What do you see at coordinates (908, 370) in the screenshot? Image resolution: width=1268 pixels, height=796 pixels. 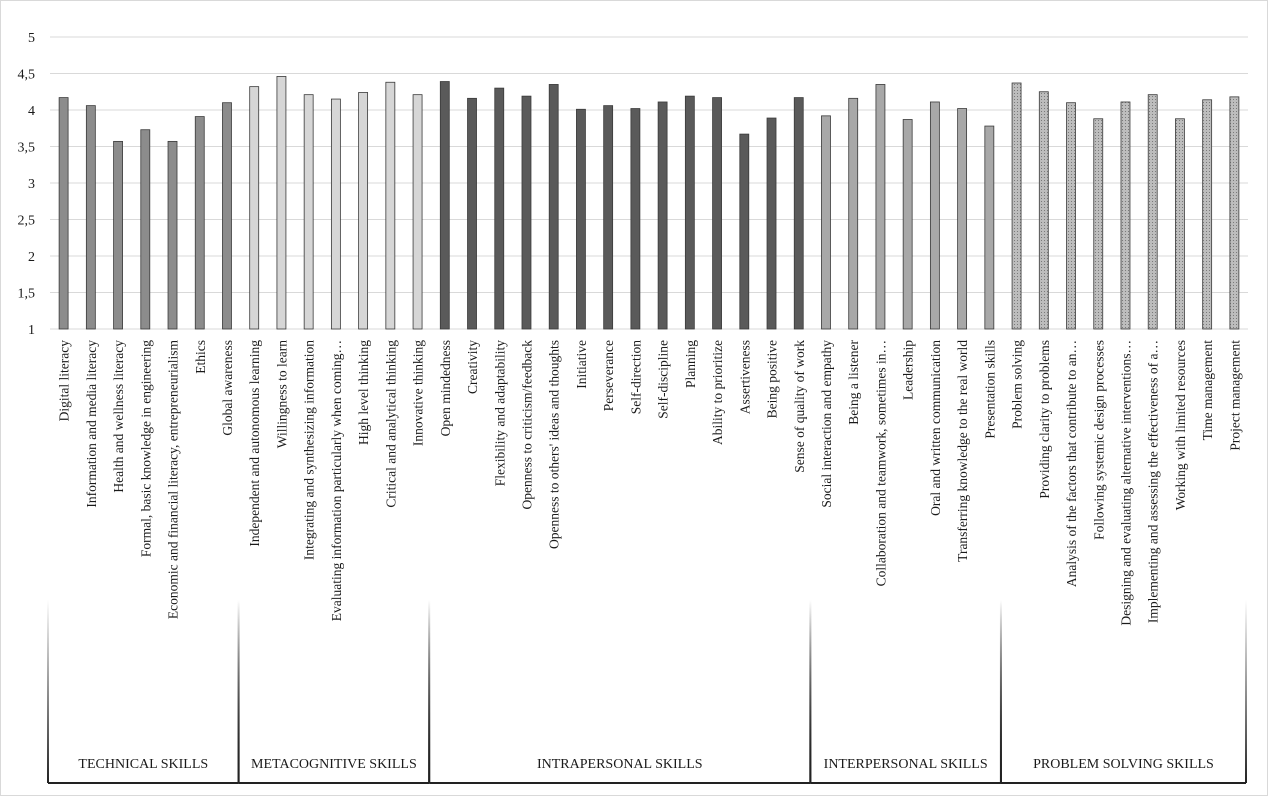 I see `category-label: Leadership` at bounding box center [908, 370].